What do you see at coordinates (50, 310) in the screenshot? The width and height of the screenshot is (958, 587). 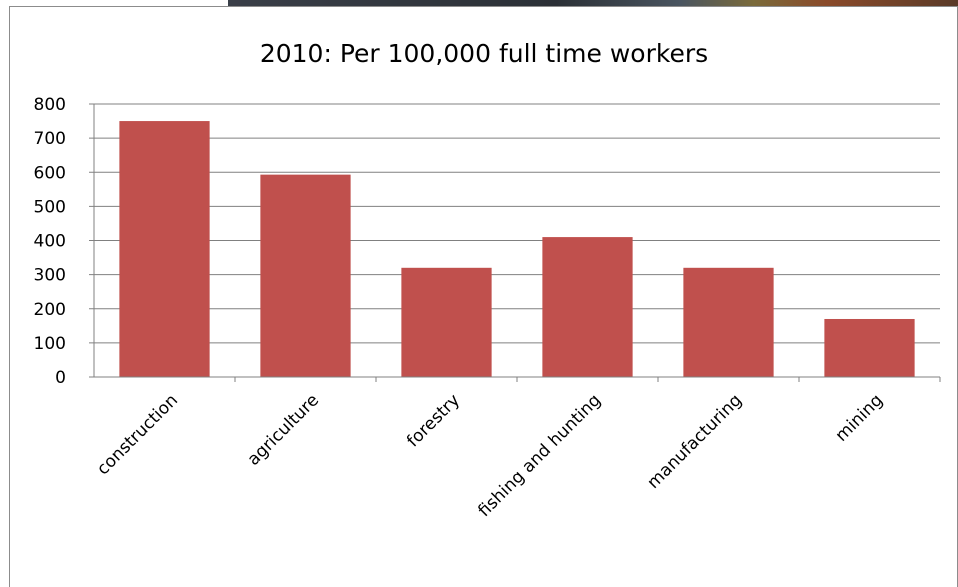 I see `y-tick-label: 200` at bounding box center [50, 310].